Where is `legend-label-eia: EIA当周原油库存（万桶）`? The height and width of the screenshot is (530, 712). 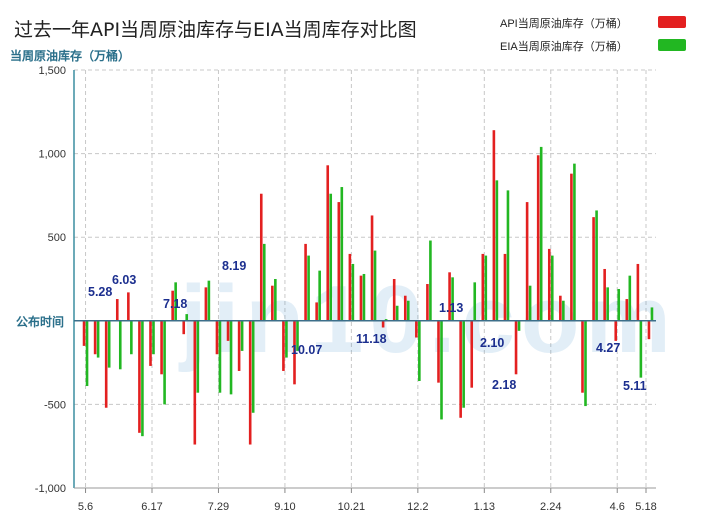
legend-label-eia: EIA当周原油库存（万桶） is located at coordinates (564, 46).